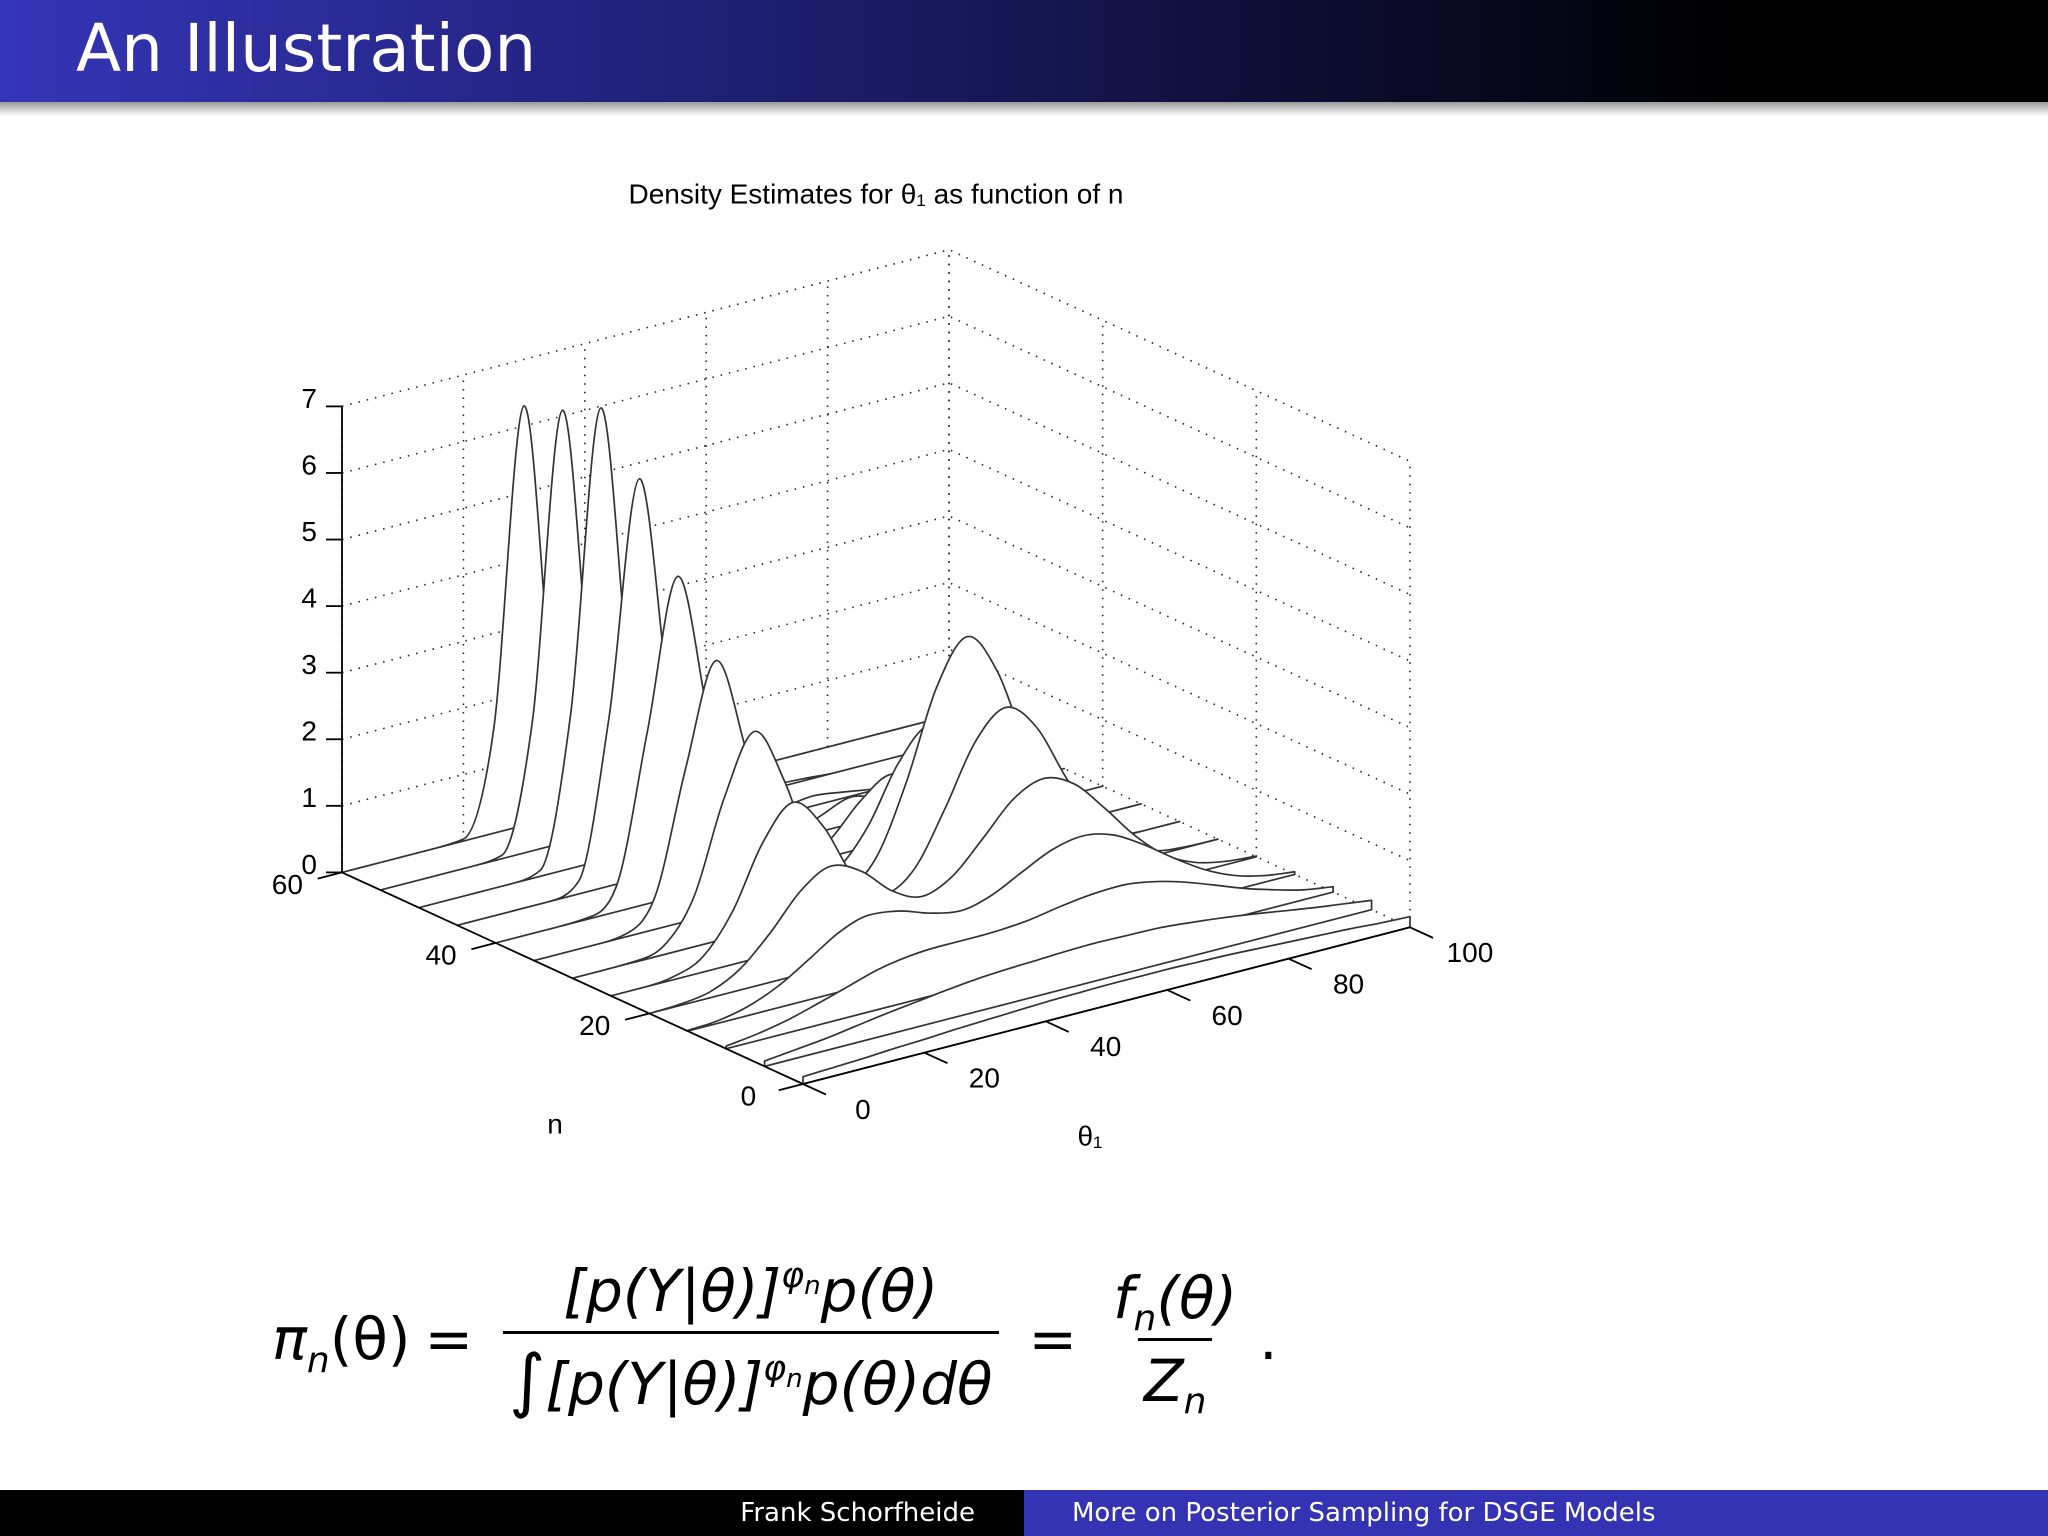 The width and height of the screenshot is (2048, 1536). I want to click on x-axis-label: θ₁, so click(1089, 1135).